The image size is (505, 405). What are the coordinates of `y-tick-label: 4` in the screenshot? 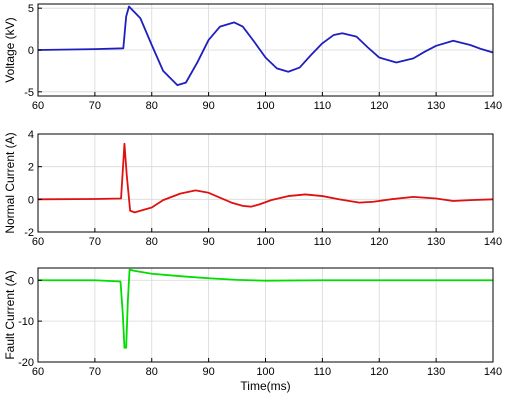 It's located at (31, 135).